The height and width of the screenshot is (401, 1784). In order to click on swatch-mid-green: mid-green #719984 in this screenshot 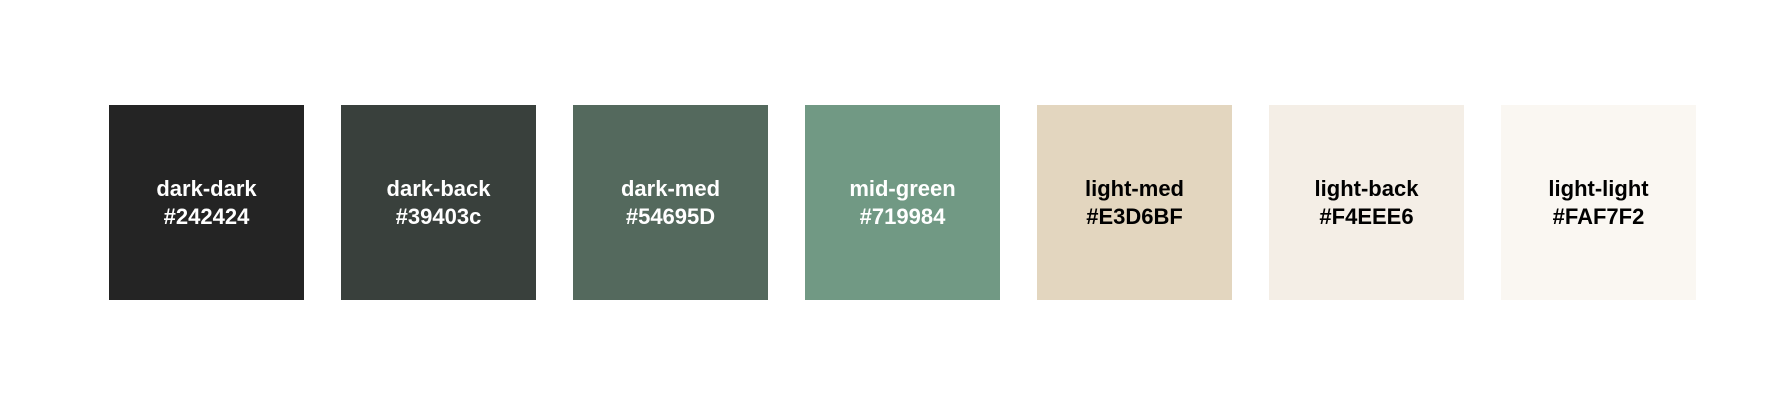, I will do `click(902, 202)`.